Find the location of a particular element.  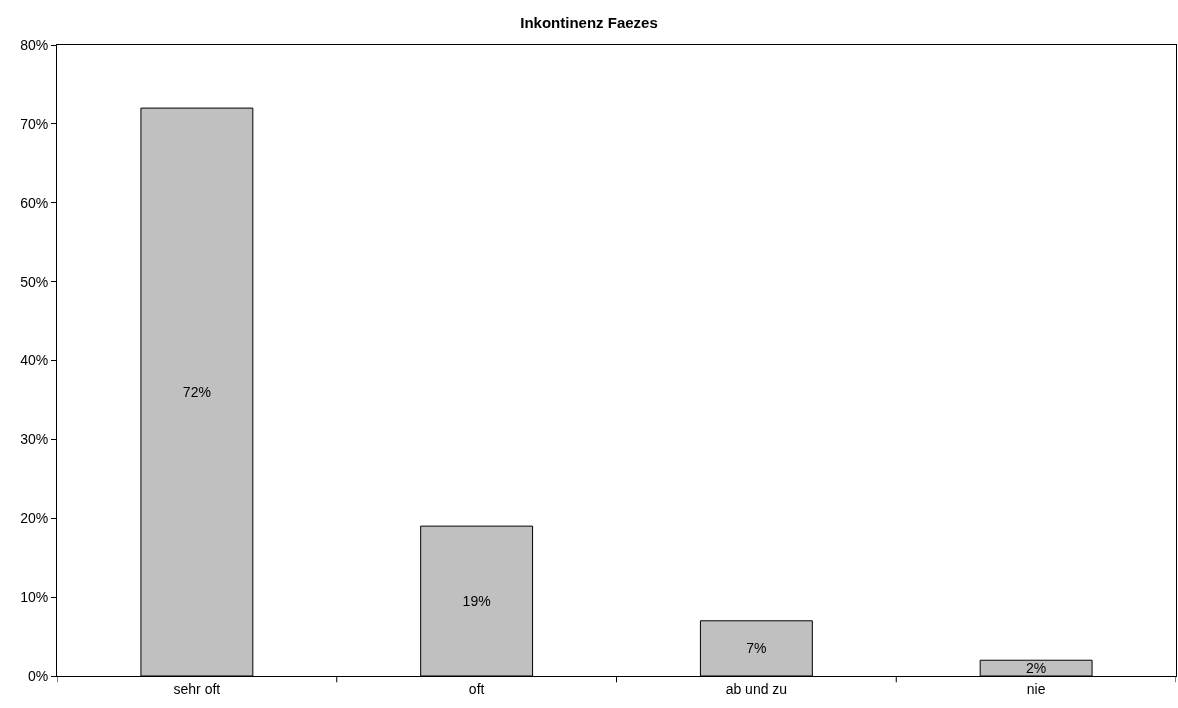

y-tick-label: 20% is located at coordinates (34, 518).